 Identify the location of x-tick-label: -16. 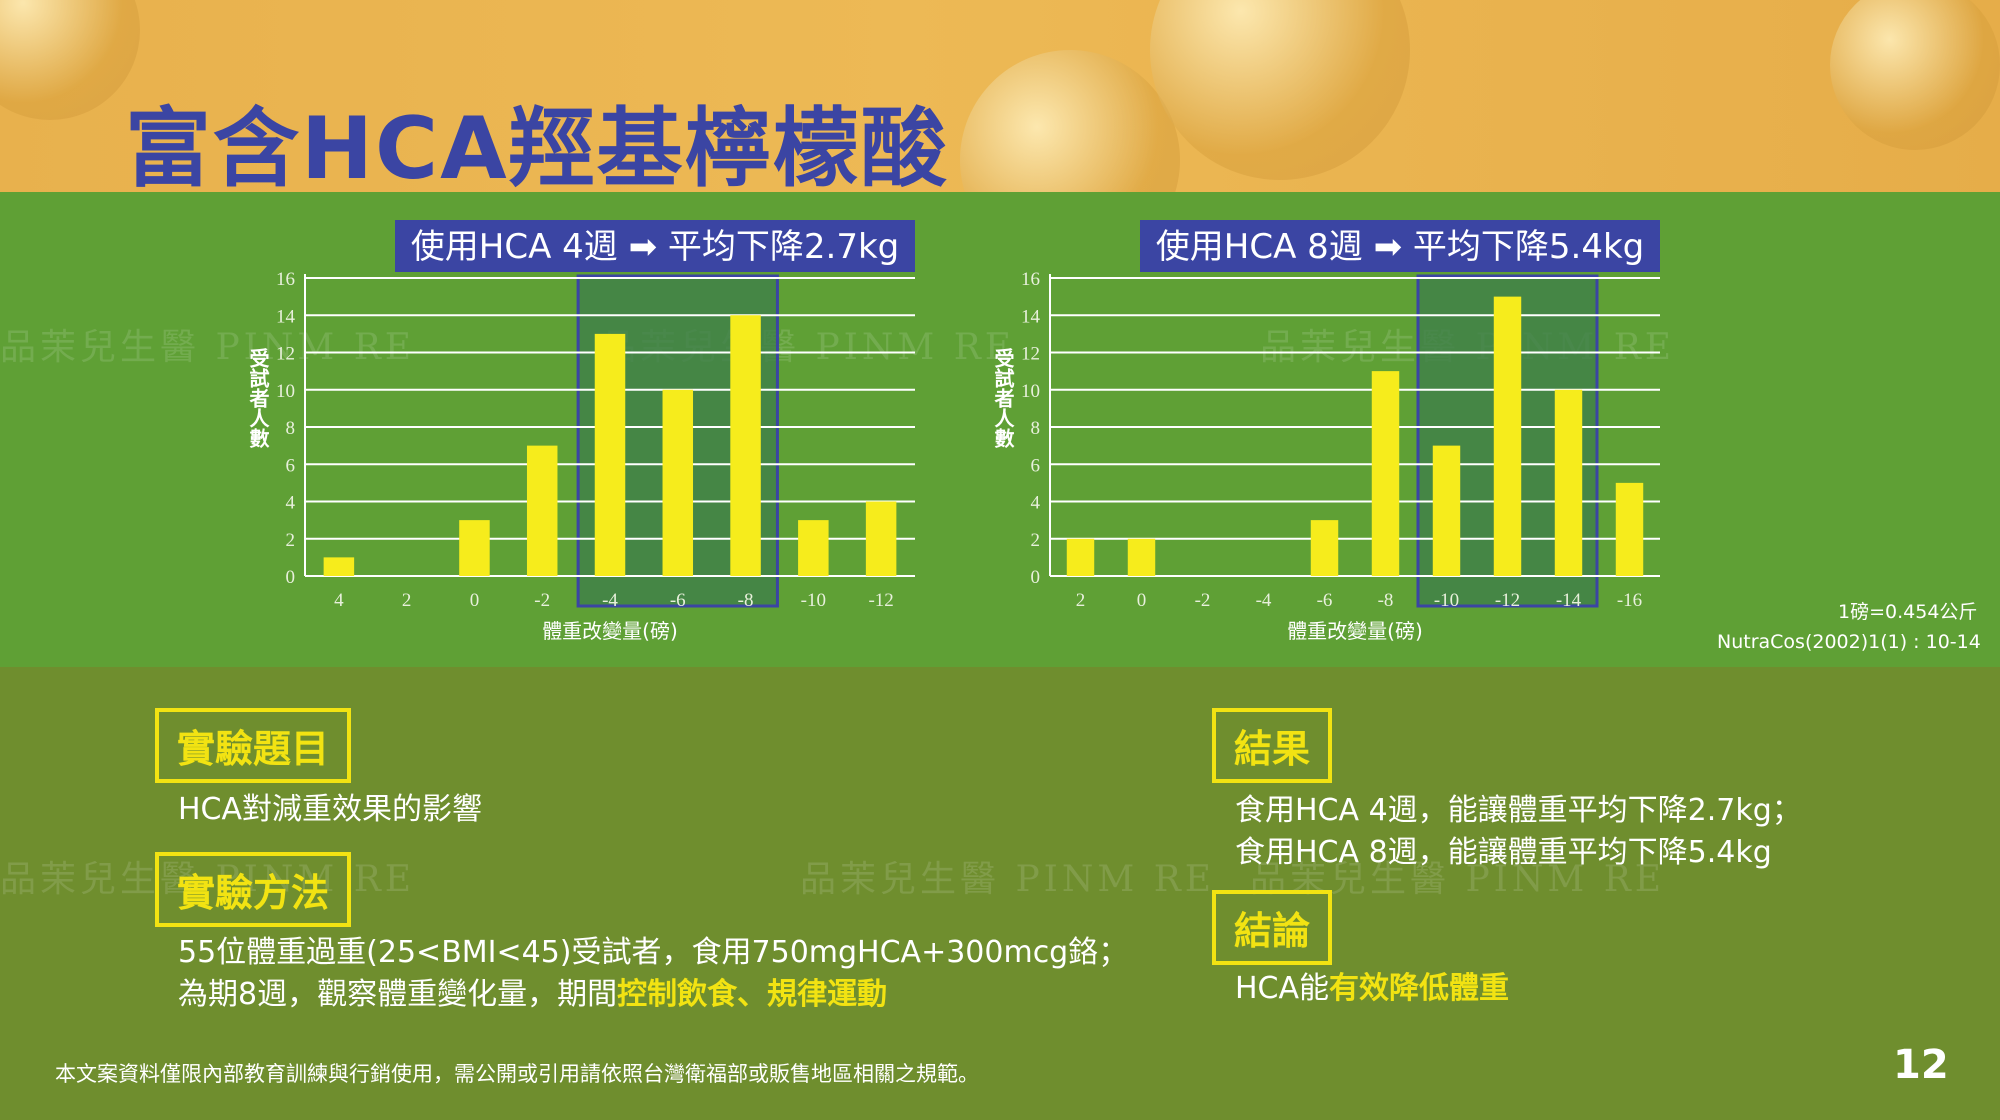
(1629, 600).